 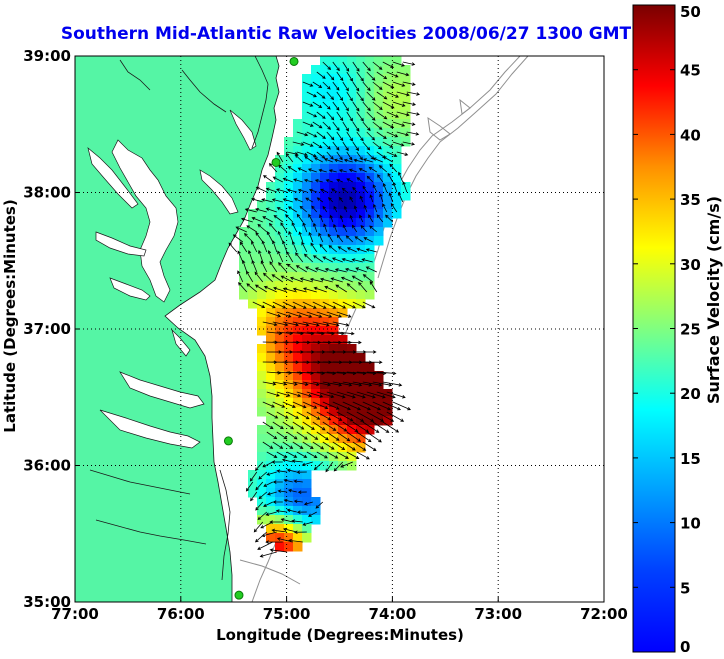 What do you see at coordinates (228, 441) in the screenshot?
I see `radar-station-marker` at bounding box center [228, 441].